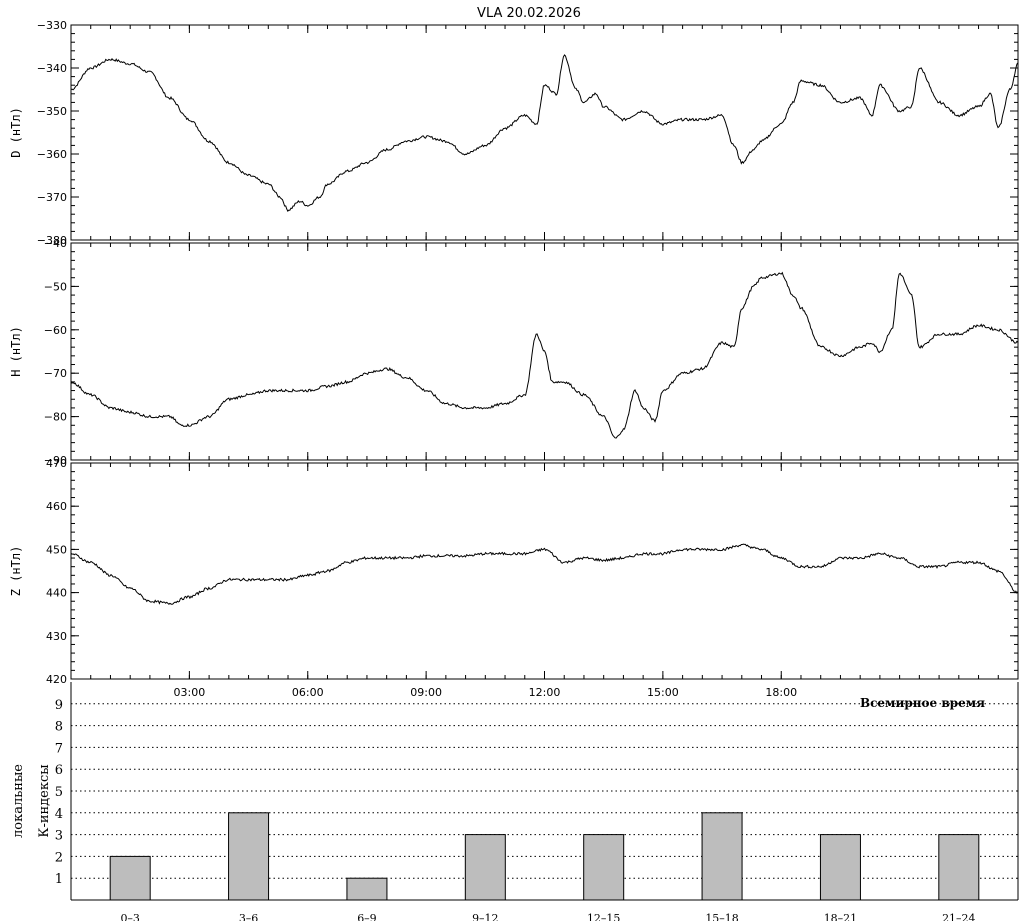 The height and width of the screenshot is (921, 1024). What do you see at coordinates (56, 549) in the screenshot?
I see `y-tick-label: 450` at bounding box center [56, 549].